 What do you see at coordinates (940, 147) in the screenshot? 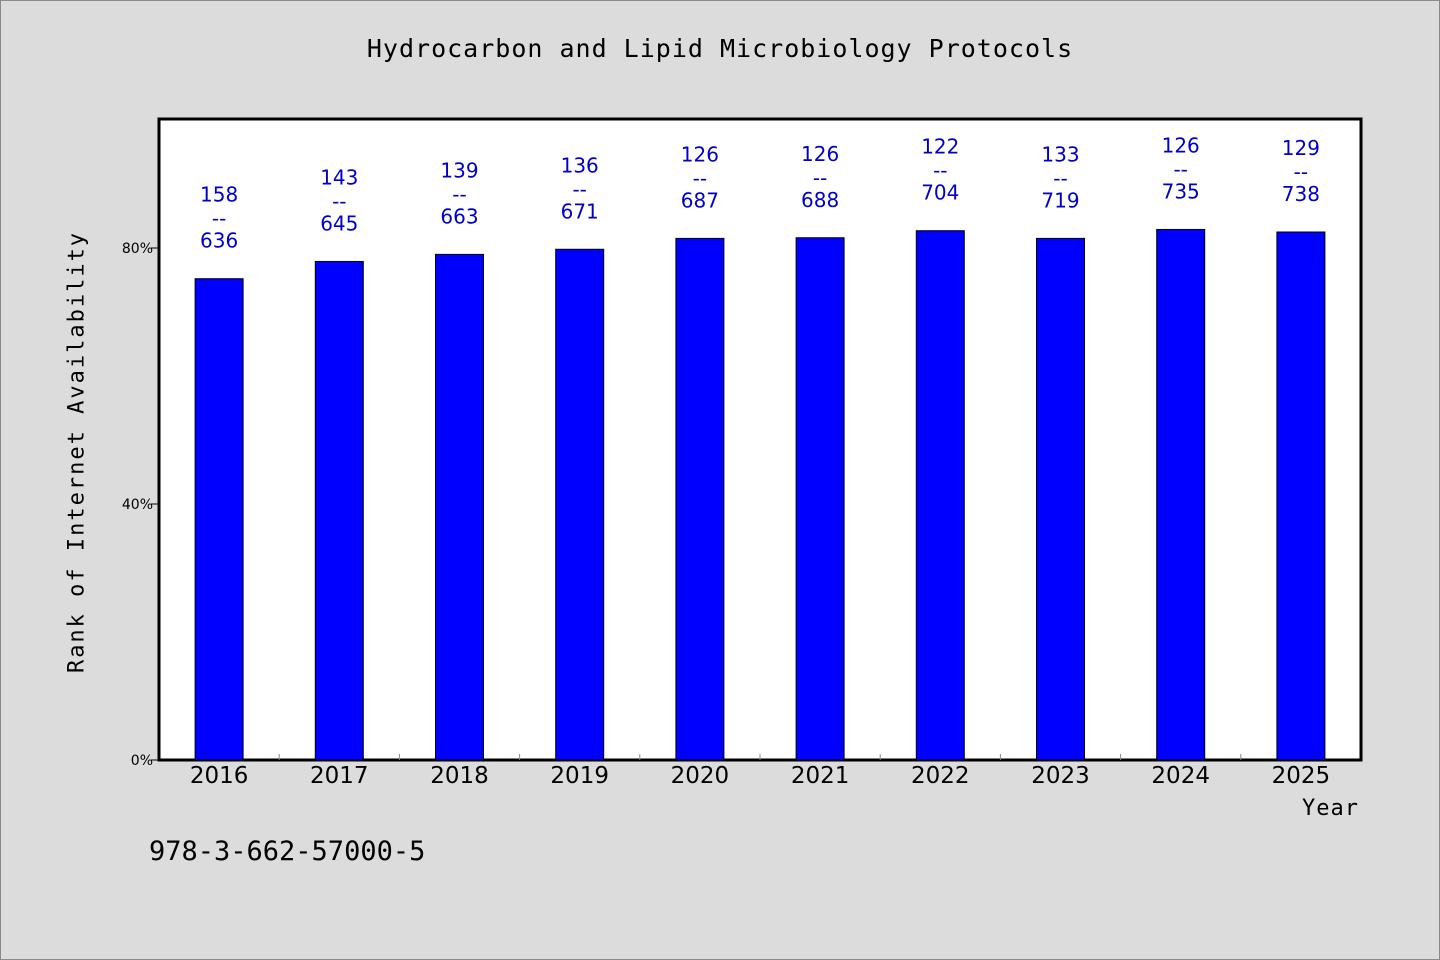
I see `data-label: 122` at bounding box center [940, 147].